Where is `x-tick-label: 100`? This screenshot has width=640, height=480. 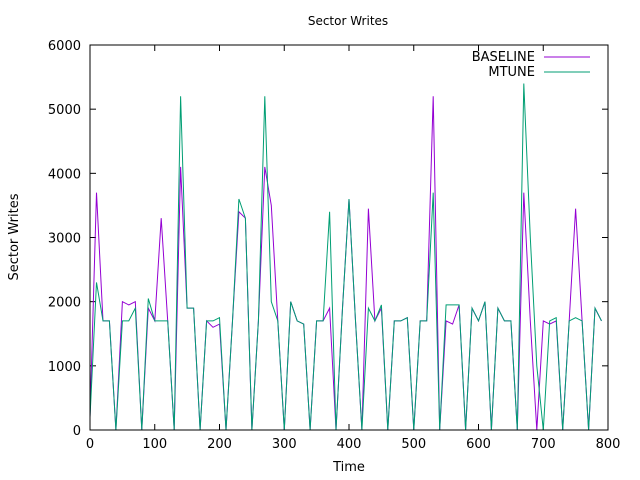
x-tick-label: 100 is located at coordinates (154, 444).